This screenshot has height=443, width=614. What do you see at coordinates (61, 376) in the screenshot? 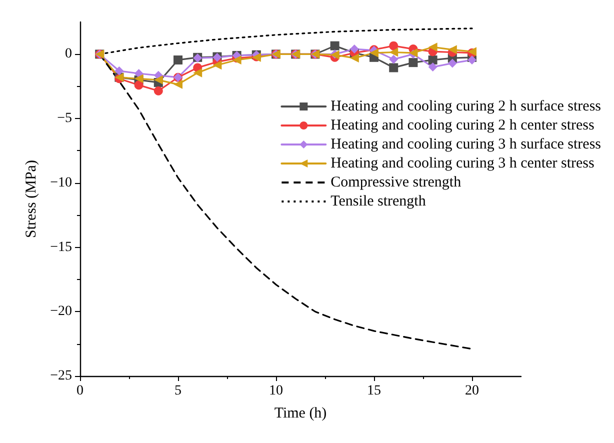
I see `y-tick-label: −25` at bounding box center [61, 376].